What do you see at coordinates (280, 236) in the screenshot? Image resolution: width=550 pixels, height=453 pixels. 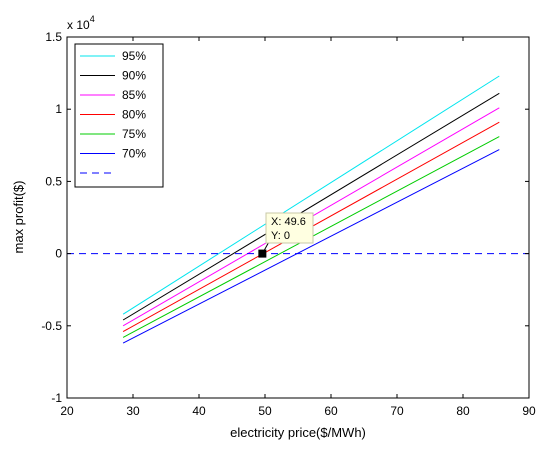 I see `datatip-y-text: Y: 0` at bounding box center [280, 236].